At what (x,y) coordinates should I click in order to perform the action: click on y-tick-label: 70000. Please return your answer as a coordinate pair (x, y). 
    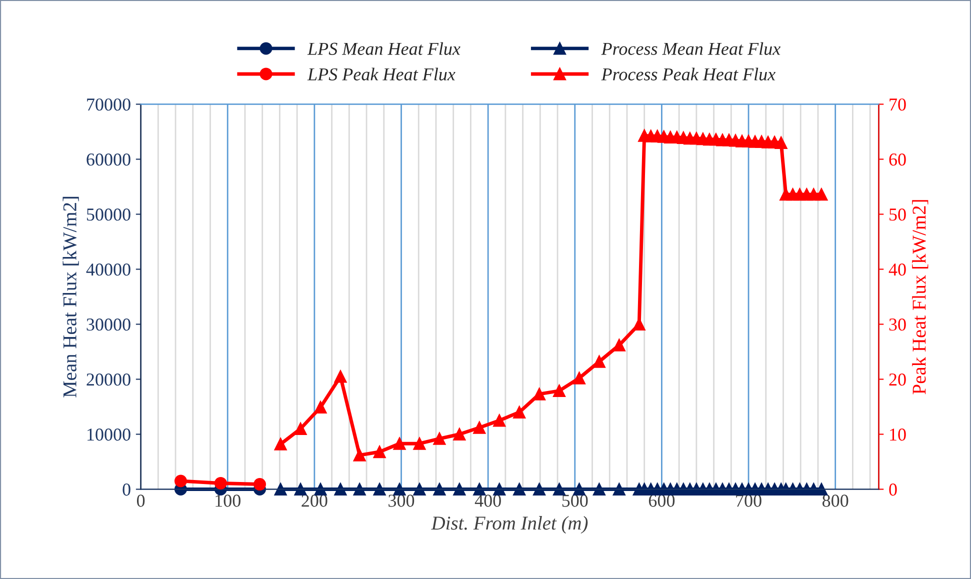
    Looking at the image, I should click on (108, 104).